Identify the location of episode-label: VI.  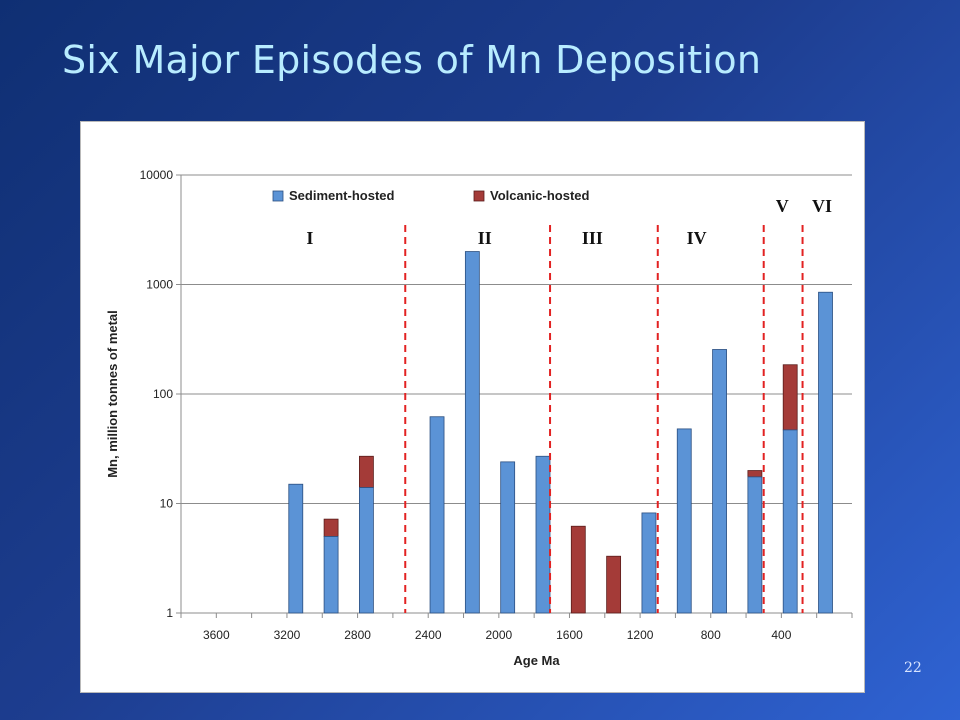
(822, 206).